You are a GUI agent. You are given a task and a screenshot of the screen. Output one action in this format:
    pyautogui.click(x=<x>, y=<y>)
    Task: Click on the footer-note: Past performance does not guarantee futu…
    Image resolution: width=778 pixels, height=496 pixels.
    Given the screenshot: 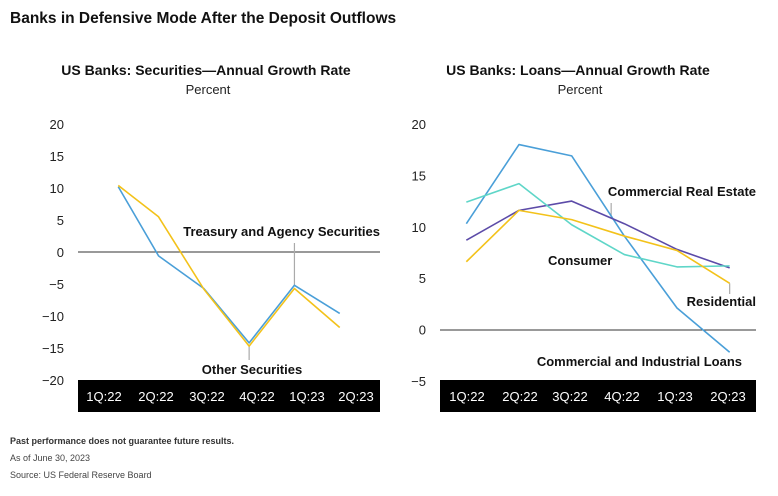 What is the action you would take?
    pyautogui.click(x=122, y=441)
    